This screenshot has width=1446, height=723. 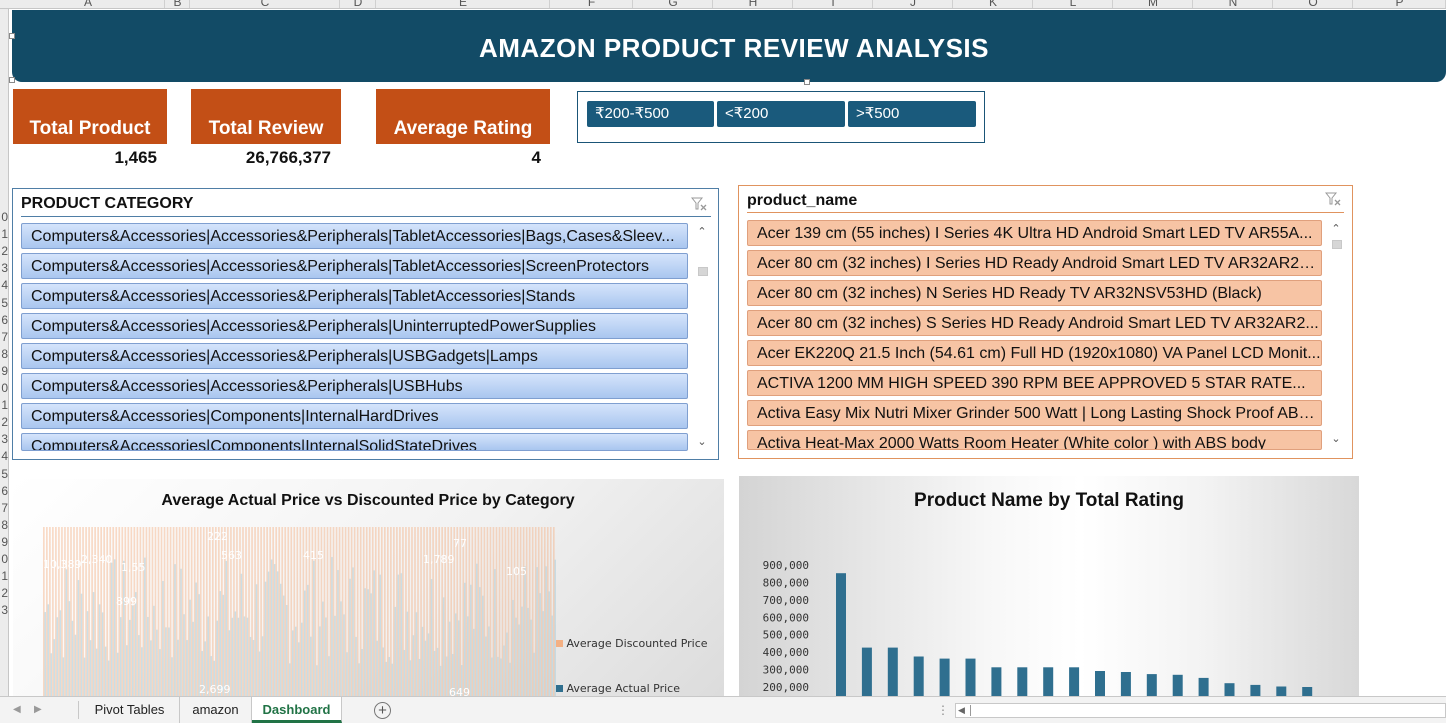 What do you see at coordinates (753, 4) in the screenshot?
I see `column-header: H` at bounding box center [753, 4].